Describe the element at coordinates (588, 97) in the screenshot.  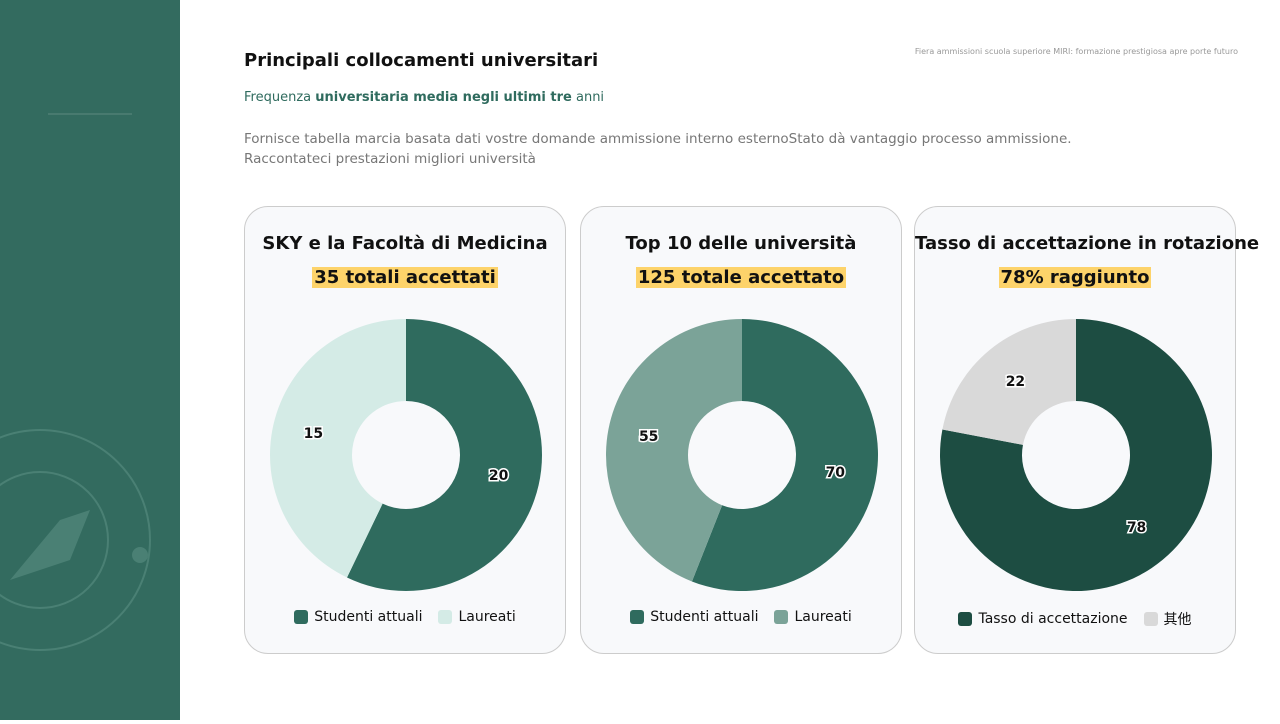
I see `subtitle-part: anni` at that location.